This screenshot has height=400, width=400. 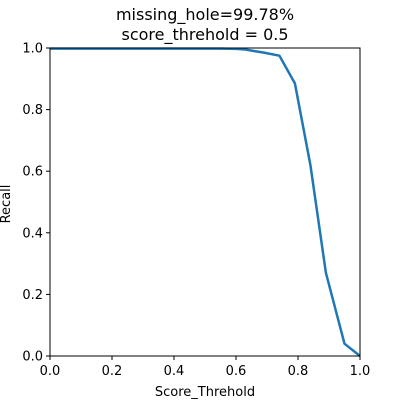 What do you see at coordinates (32, 172) in the screenshot?
I see `y-tick-label: 0.6` at bounding box center [32, 172].